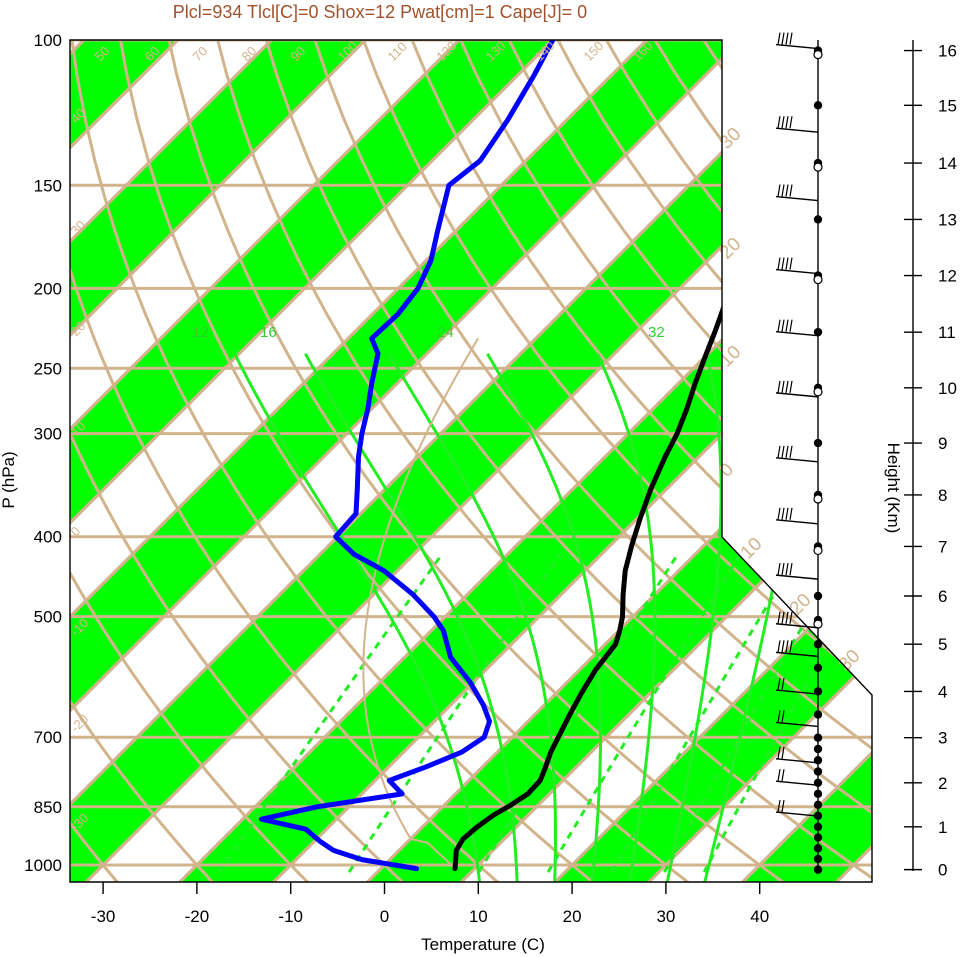  I want to click on height-tick-label: 11, so click(947, 332).